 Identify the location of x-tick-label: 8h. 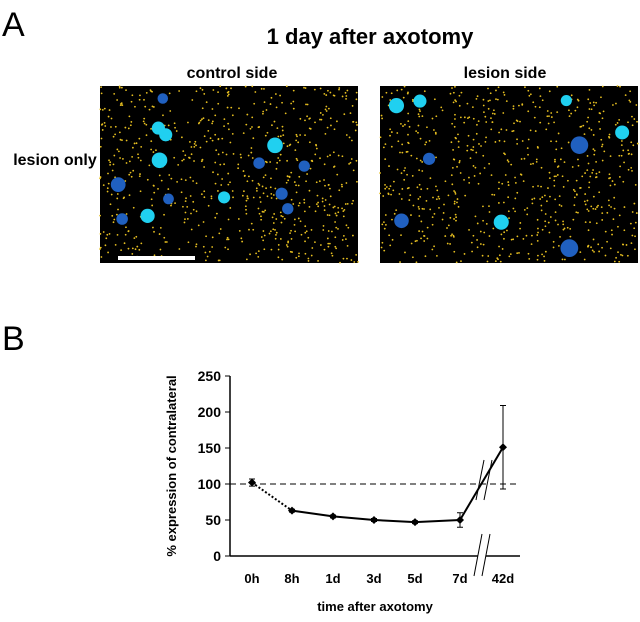
(291, 578).